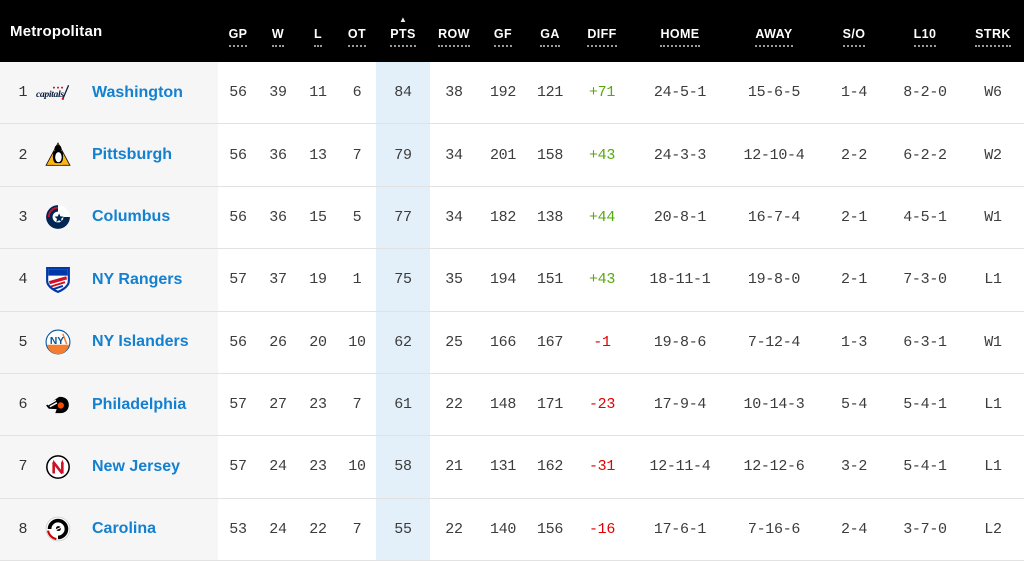  I want to click on stat-ot: 10, so click(357, 466).